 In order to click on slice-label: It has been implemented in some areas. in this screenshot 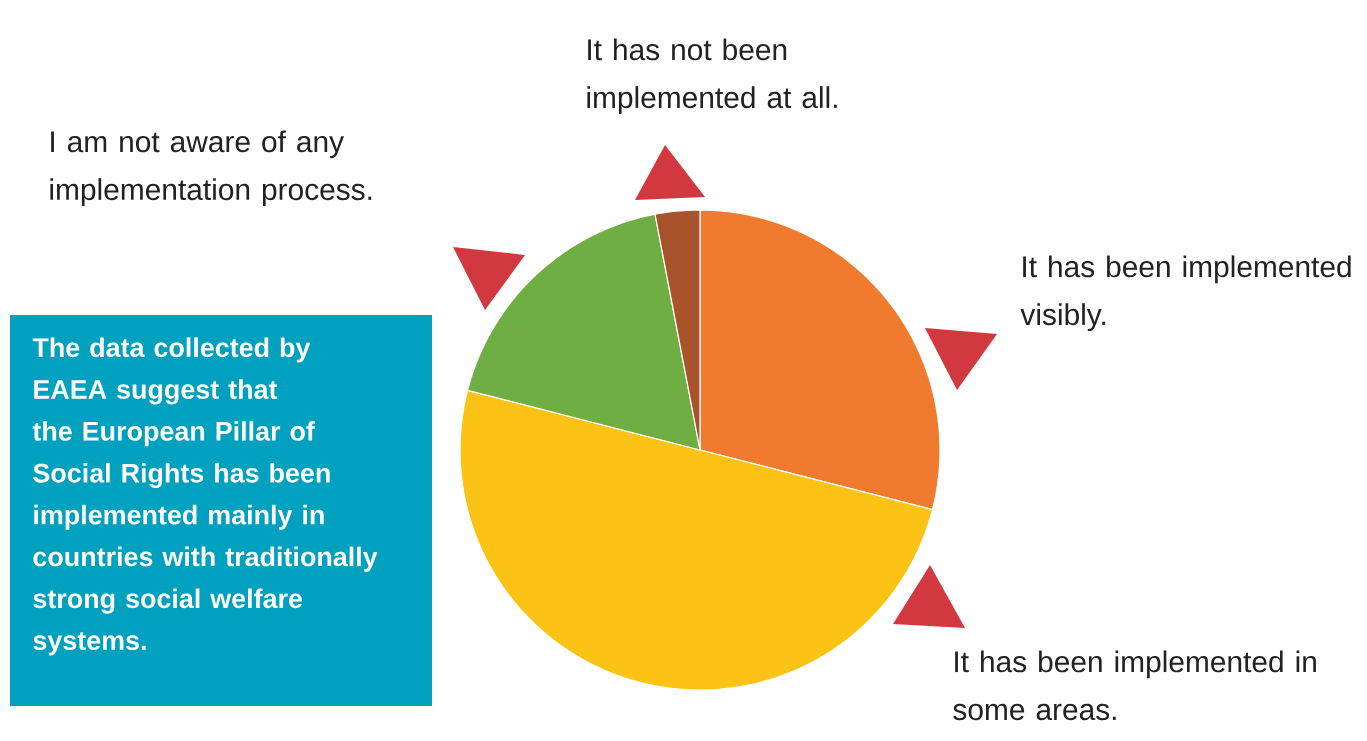, I will do `click(1134, 685)`.